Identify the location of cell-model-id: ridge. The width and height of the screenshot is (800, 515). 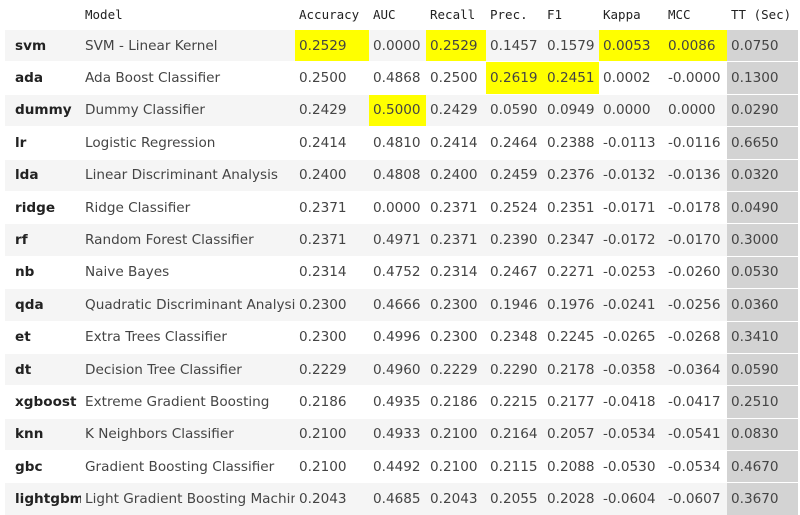
(43, 207).